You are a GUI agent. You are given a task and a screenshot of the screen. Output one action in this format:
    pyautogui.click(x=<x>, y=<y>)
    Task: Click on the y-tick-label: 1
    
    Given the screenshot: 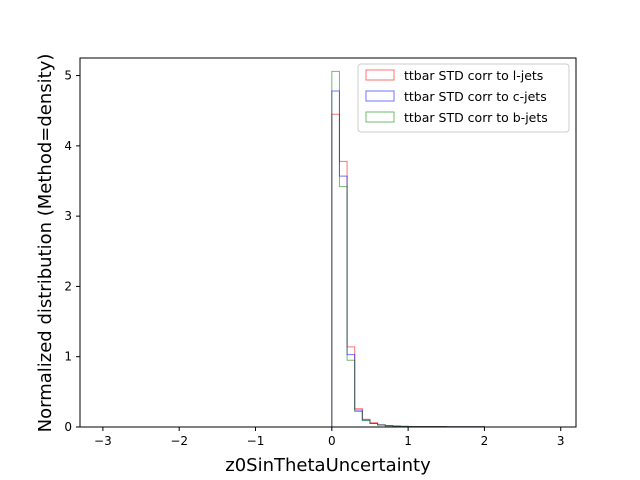 What is the action you would take?
    pyautogui.click(x=68, y=357)
    